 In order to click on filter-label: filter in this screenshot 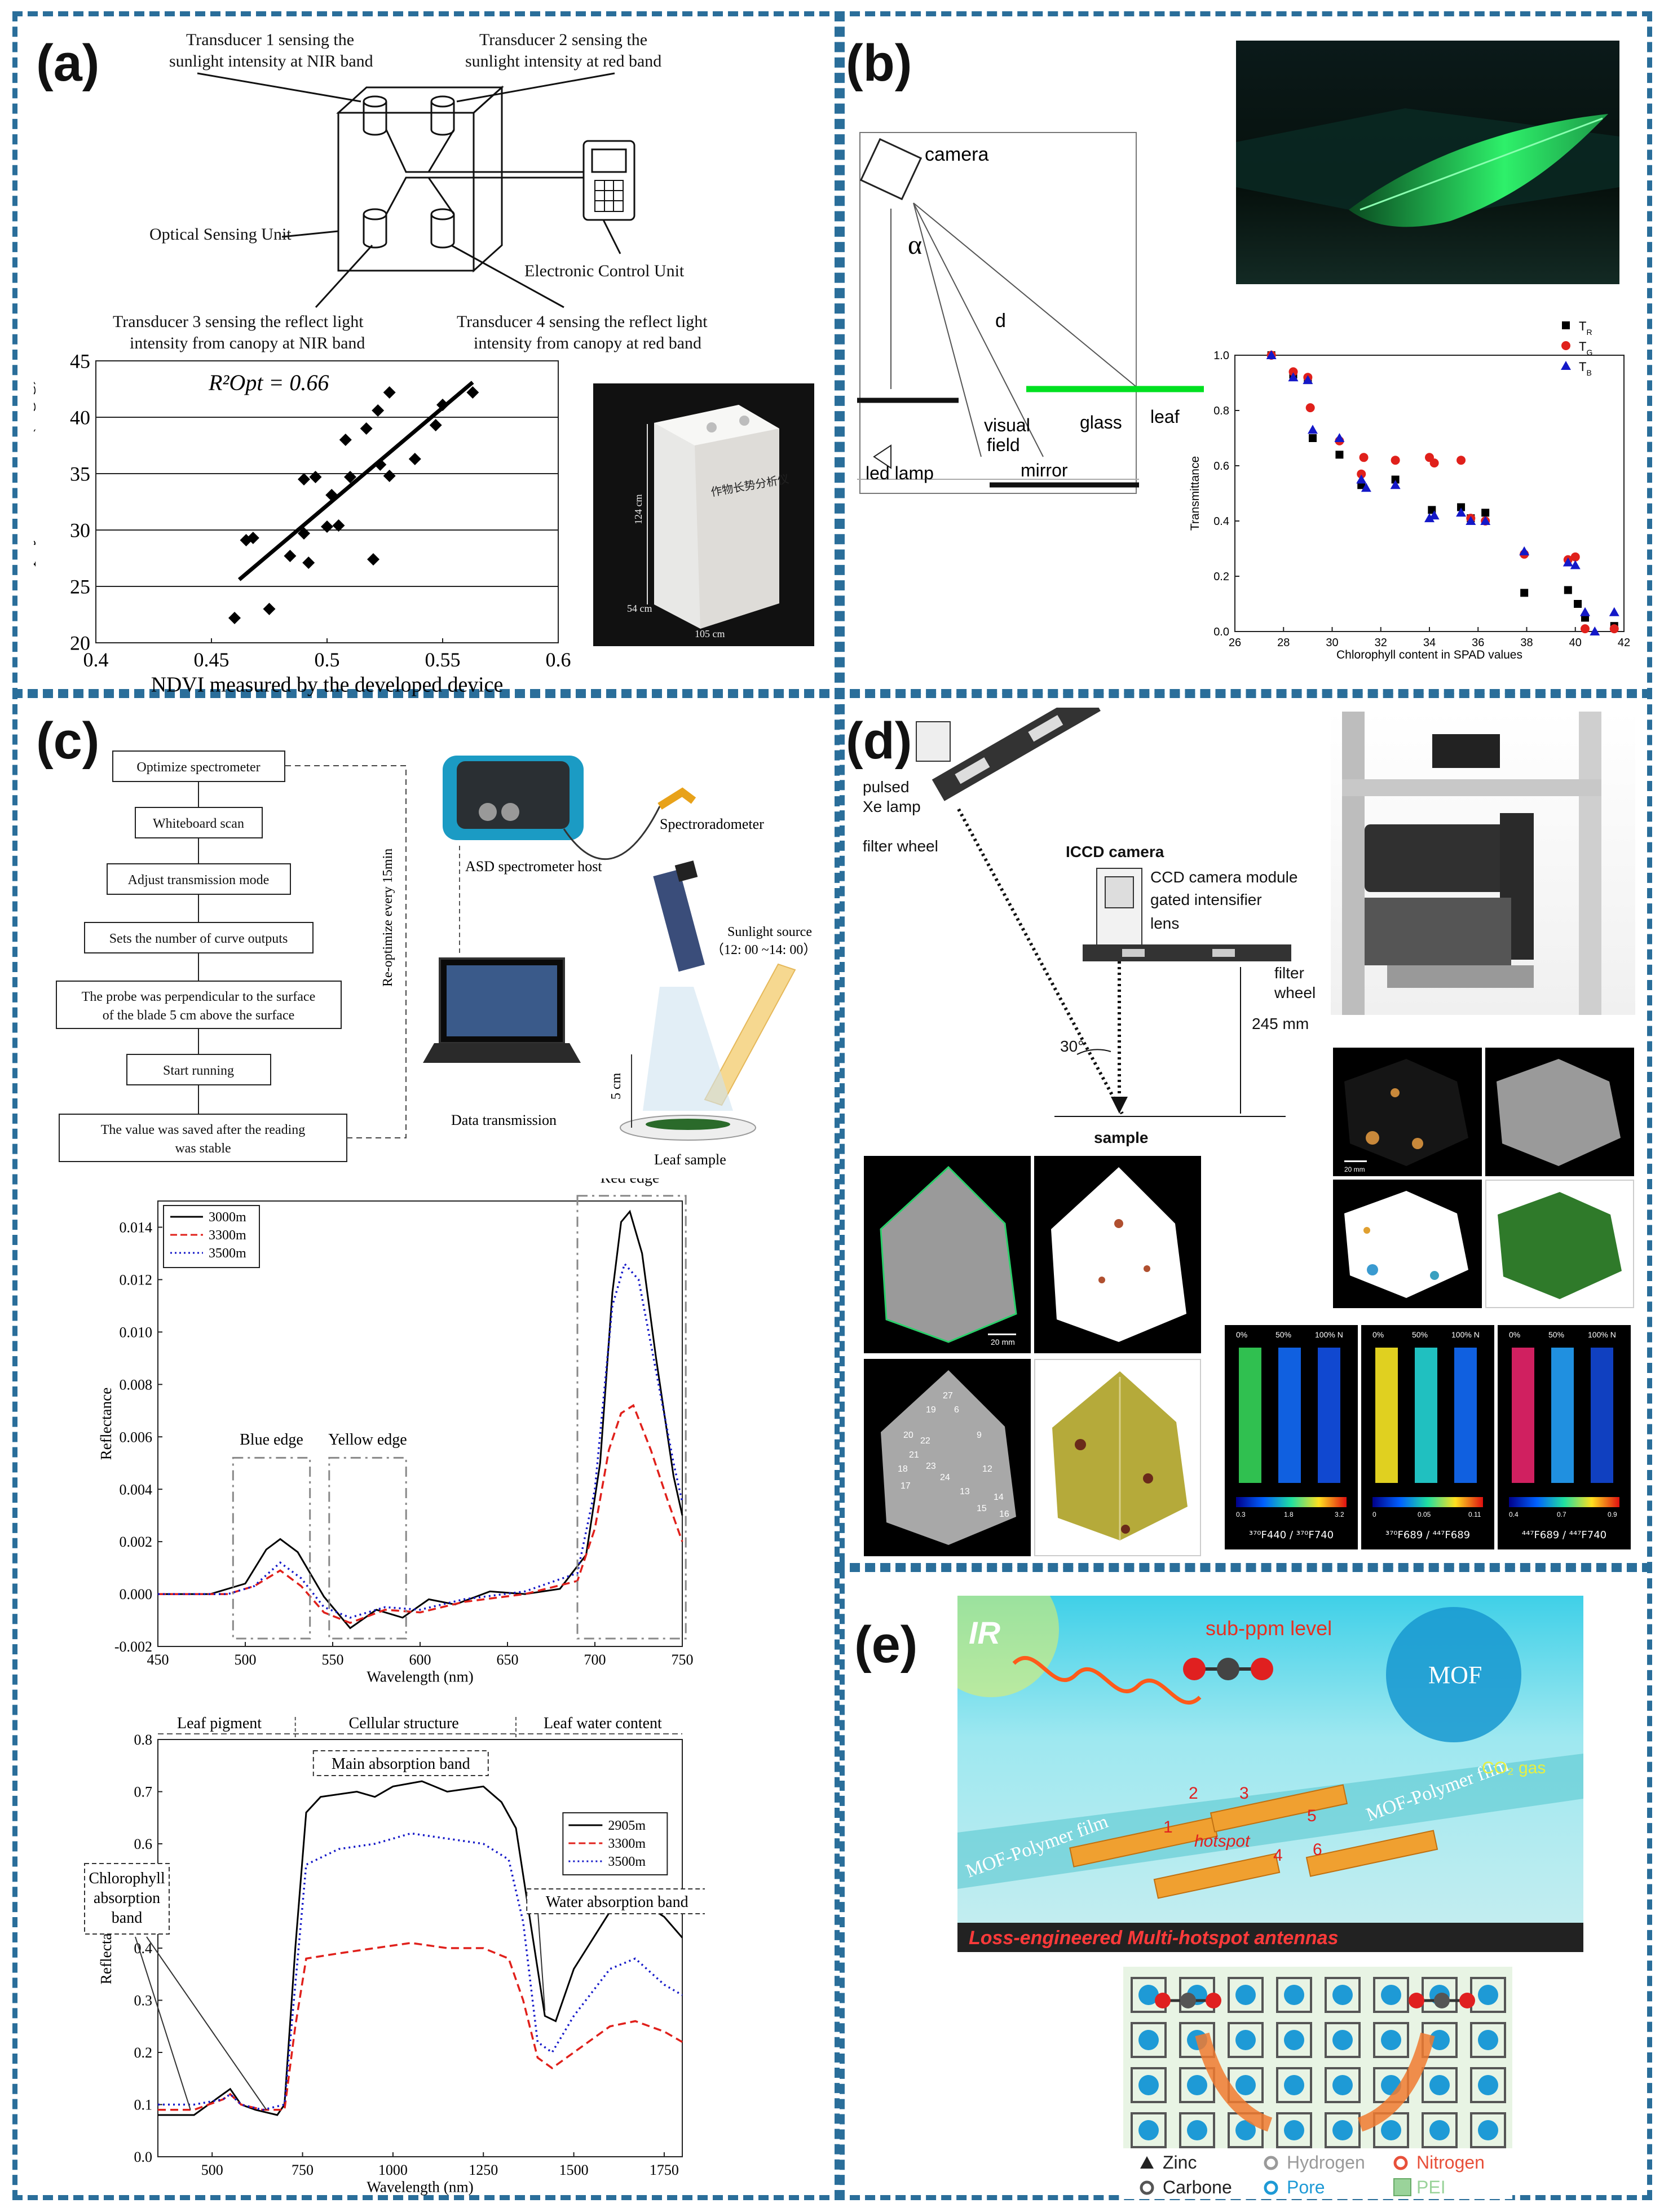, I will do `click(1289, 973)`.